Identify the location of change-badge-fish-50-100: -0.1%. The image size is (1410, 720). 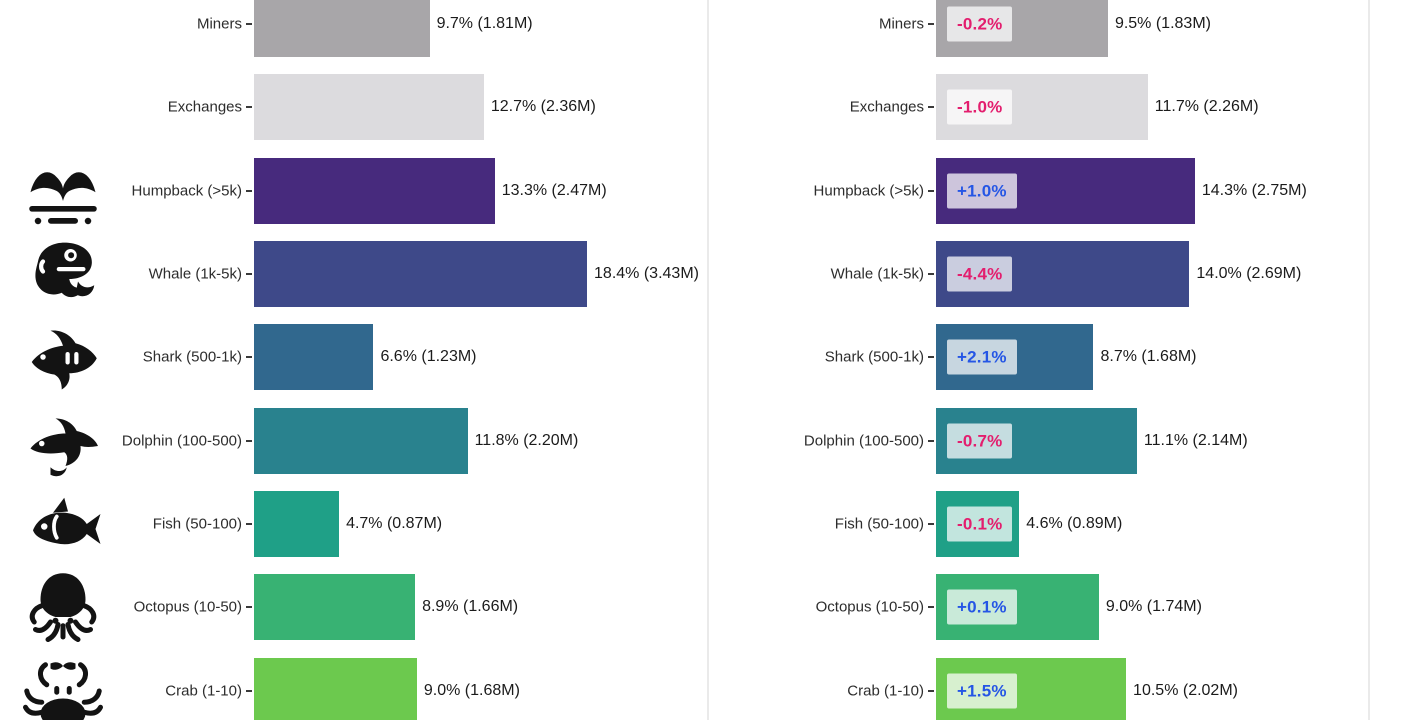
(980, 524).